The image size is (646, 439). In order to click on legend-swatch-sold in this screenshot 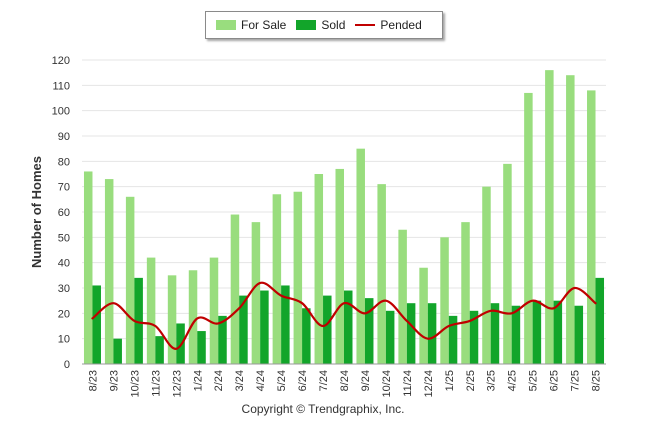, I will do `click(306, 25)`.